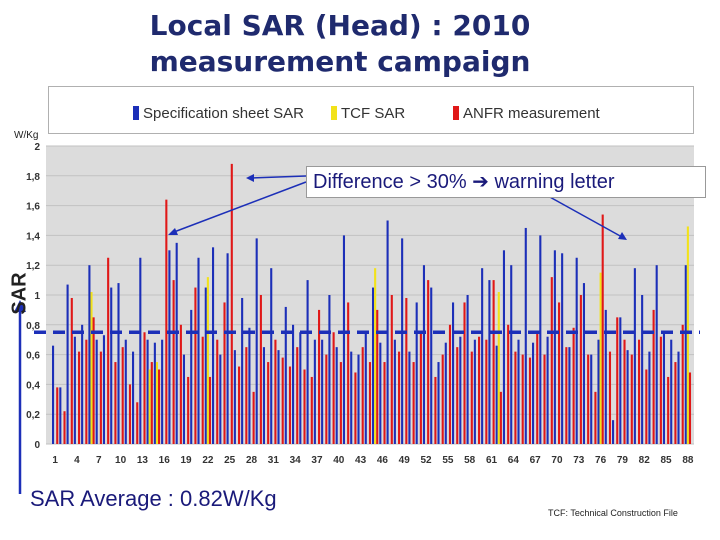  What do you see at coordinates (99, 460) in the screenshot?
I see `x-tick-label: 7` at bounding box center [99, 460].